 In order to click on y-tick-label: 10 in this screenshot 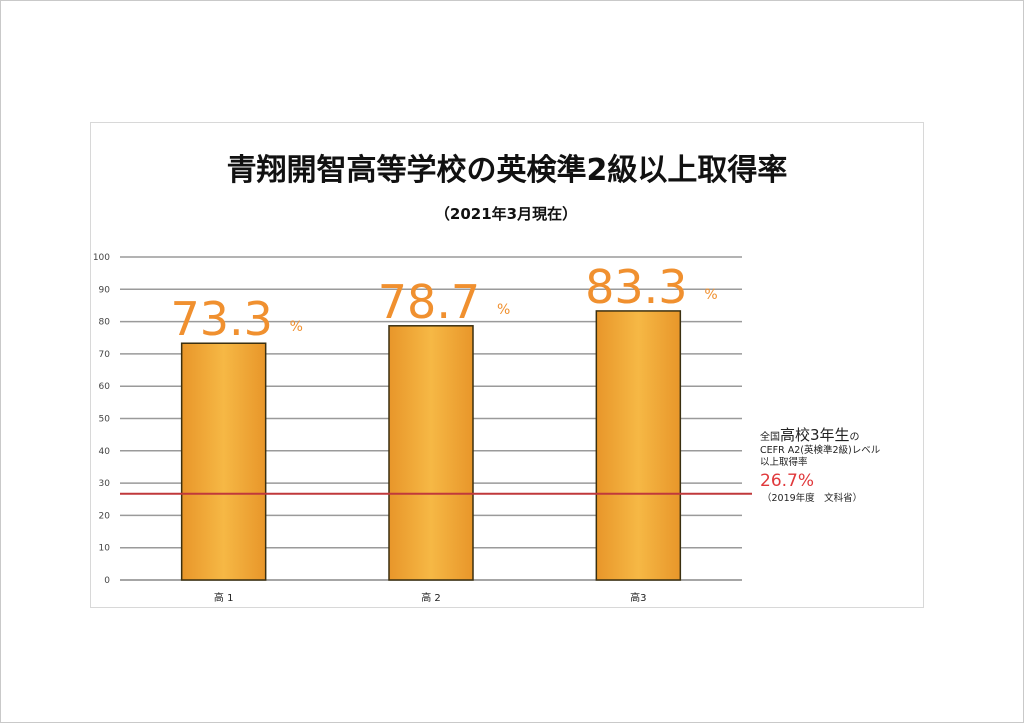, I will do `click(105, 549)`.